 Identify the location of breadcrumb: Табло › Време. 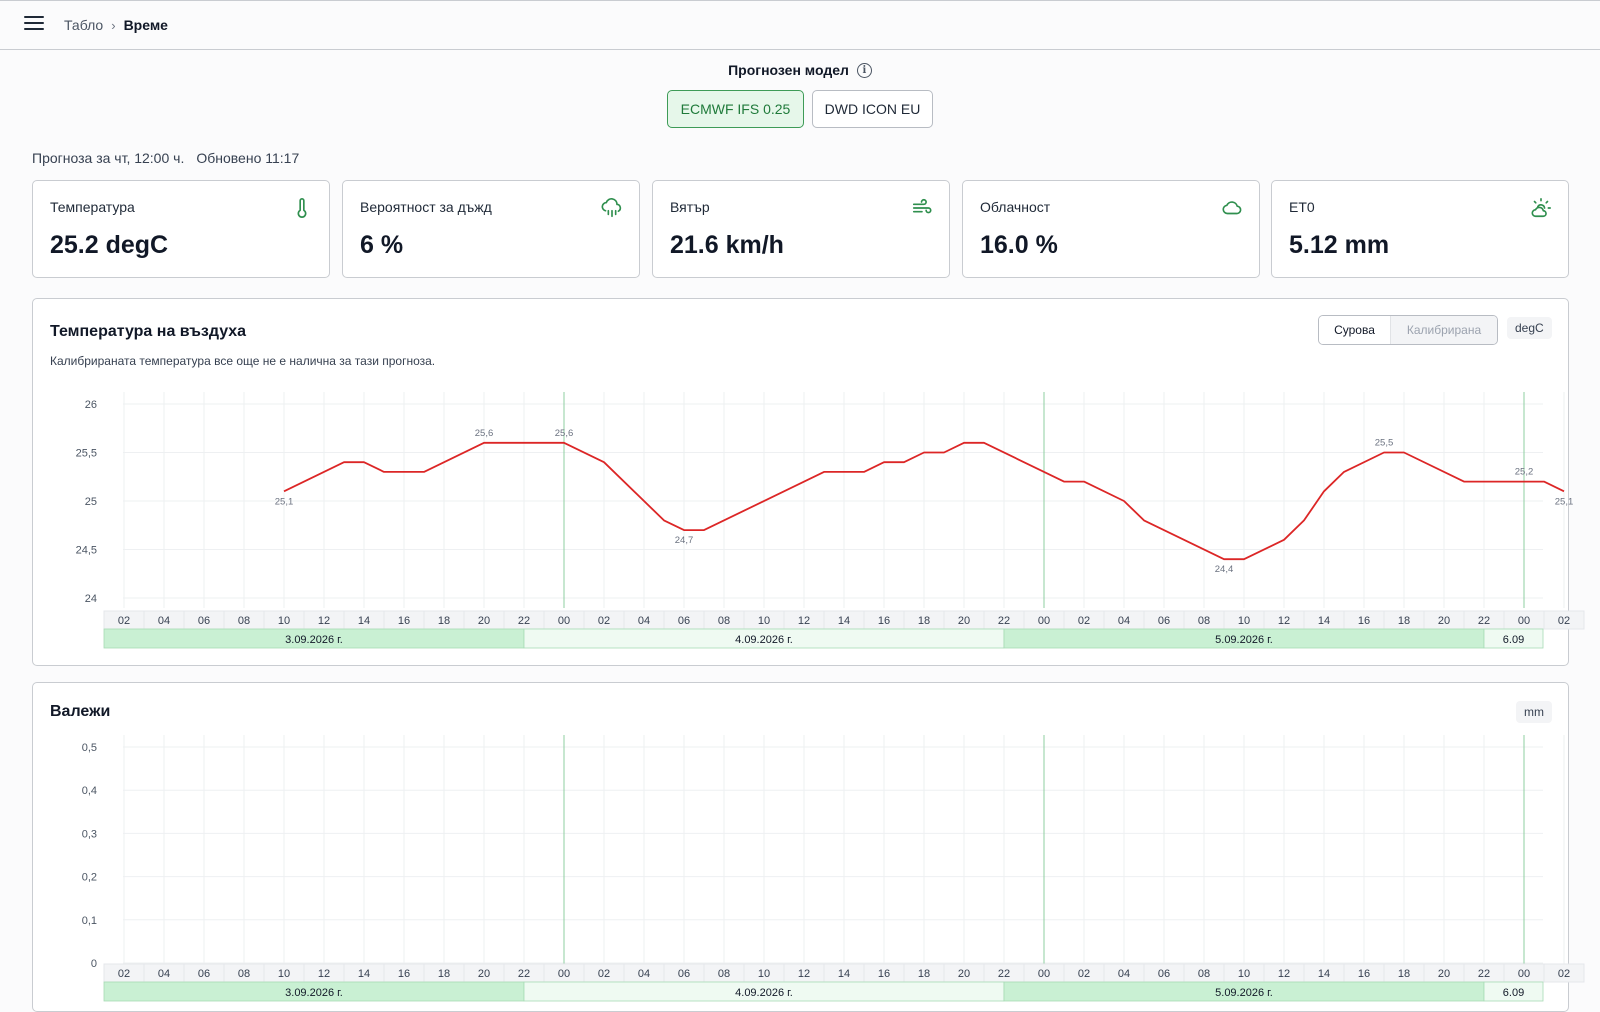
(116, 25).